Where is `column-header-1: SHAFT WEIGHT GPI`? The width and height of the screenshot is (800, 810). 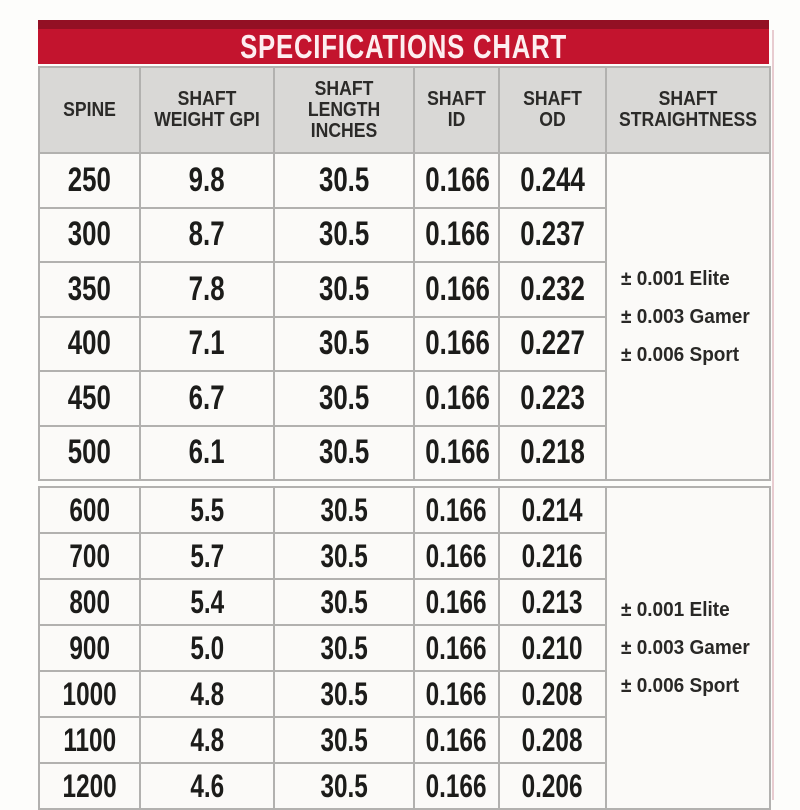
column-header-1: SHAFT WEIGHT GPI is located at coordinates (207, 110).